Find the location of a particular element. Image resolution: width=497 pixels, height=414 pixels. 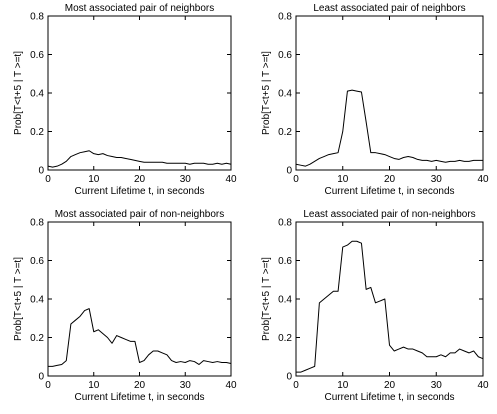

chart-title: Most associated pair of non-neighbors is located at coordinates (140, 214).